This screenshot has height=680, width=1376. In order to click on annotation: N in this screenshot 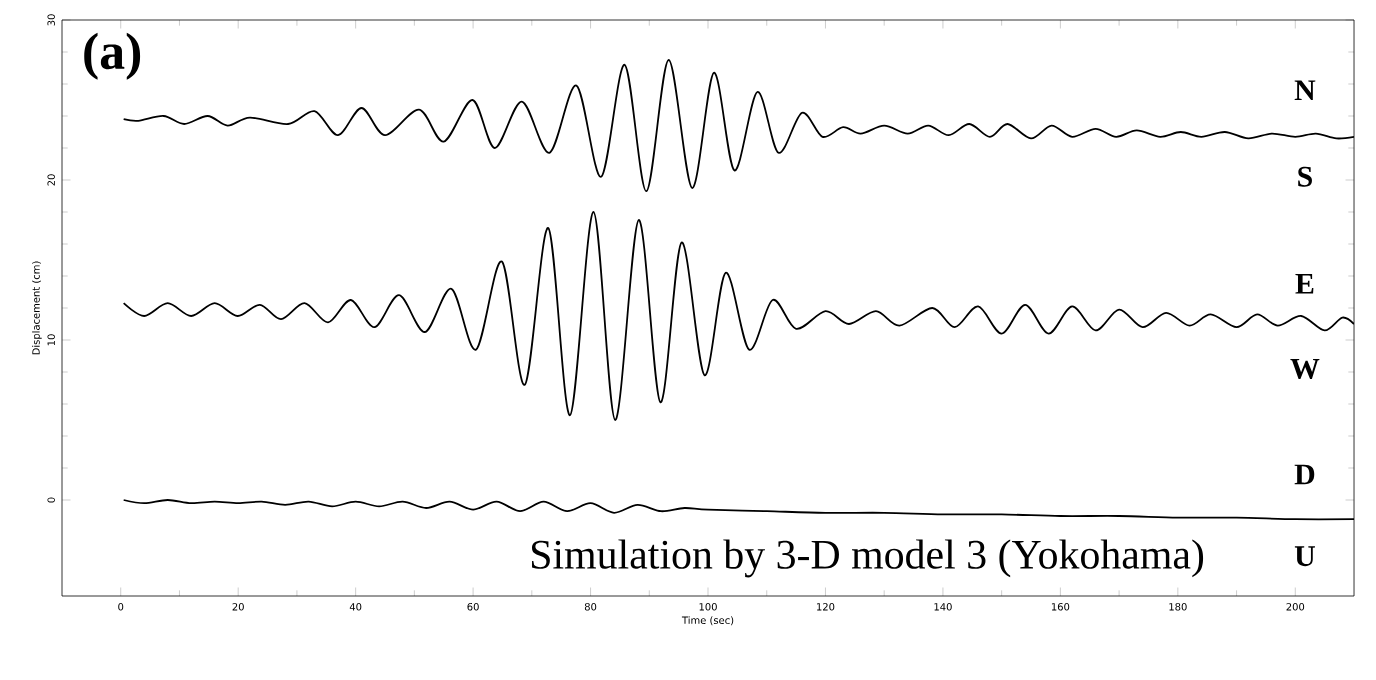, I will do `click(1305, 90)`.